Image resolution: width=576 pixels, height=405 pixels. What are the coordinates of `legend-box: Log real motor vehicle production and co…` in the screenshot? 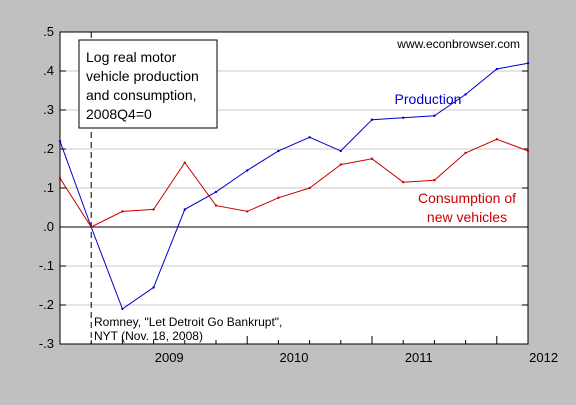 It's located at (148, 84).